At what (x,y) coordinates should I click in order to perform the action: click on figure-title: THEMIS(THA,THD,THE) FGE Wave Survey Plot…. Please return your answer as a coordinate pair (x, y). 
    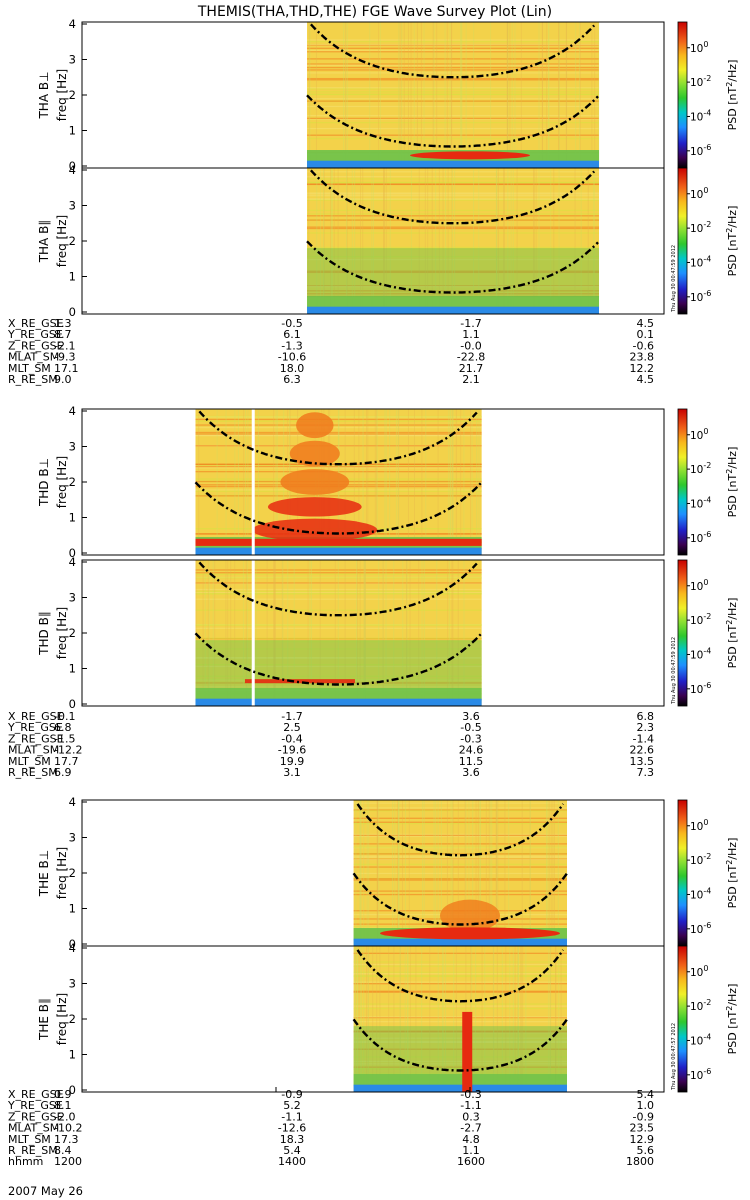
    Looking at the image, I should click on (374, 12).